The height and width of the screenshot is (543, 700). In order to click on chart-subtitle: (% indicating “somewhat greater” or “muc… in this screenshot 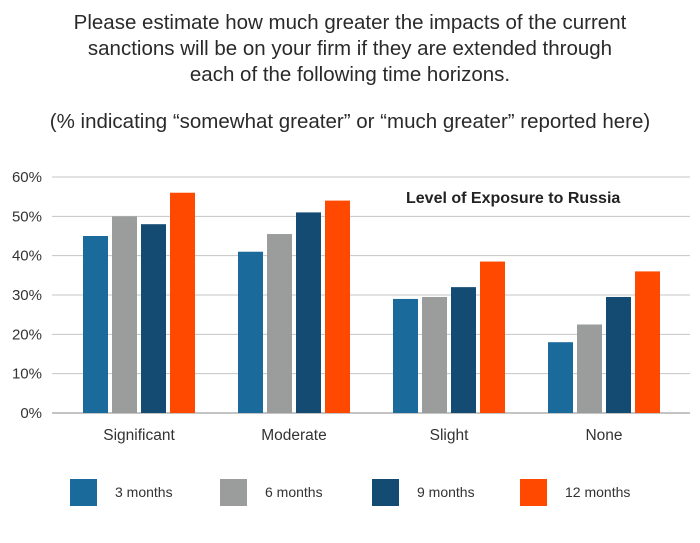, I will do `click(350, 121)`.